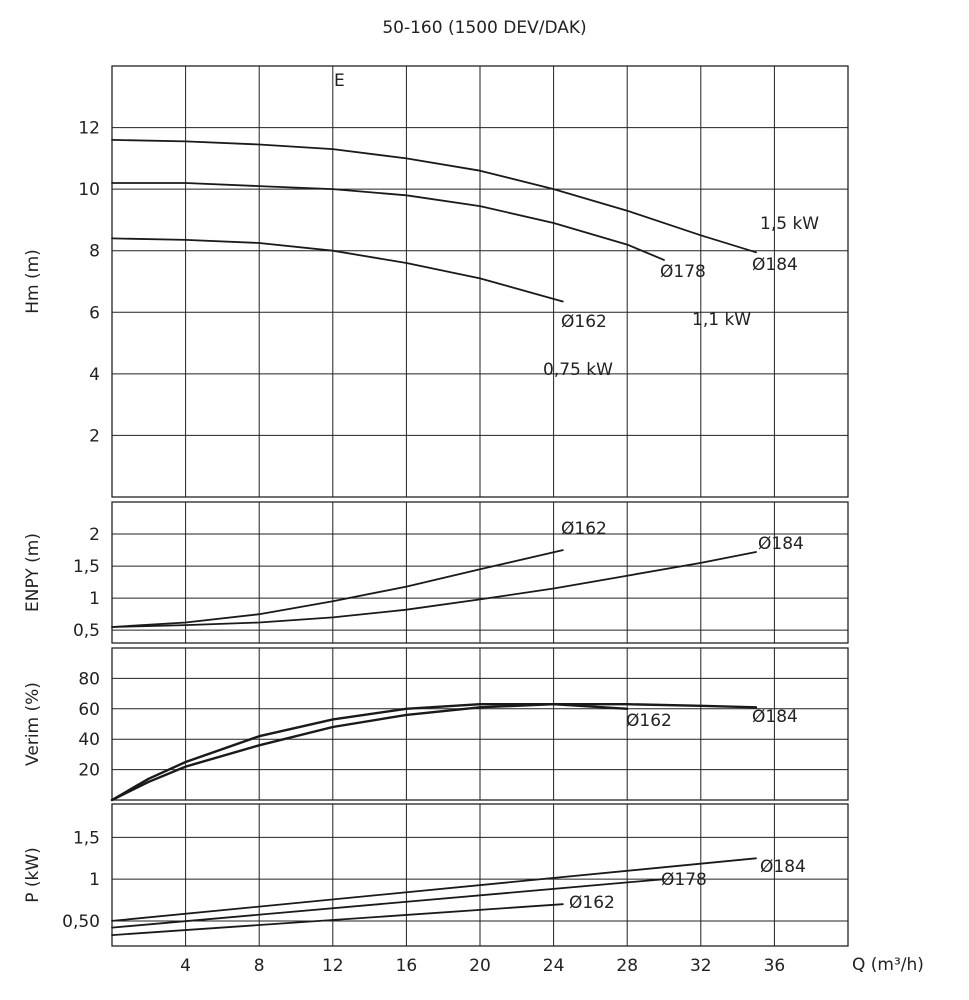 This screenshot has width=969, height=1000. I want to click on power-series-label: Ø162, so click(592, 903).